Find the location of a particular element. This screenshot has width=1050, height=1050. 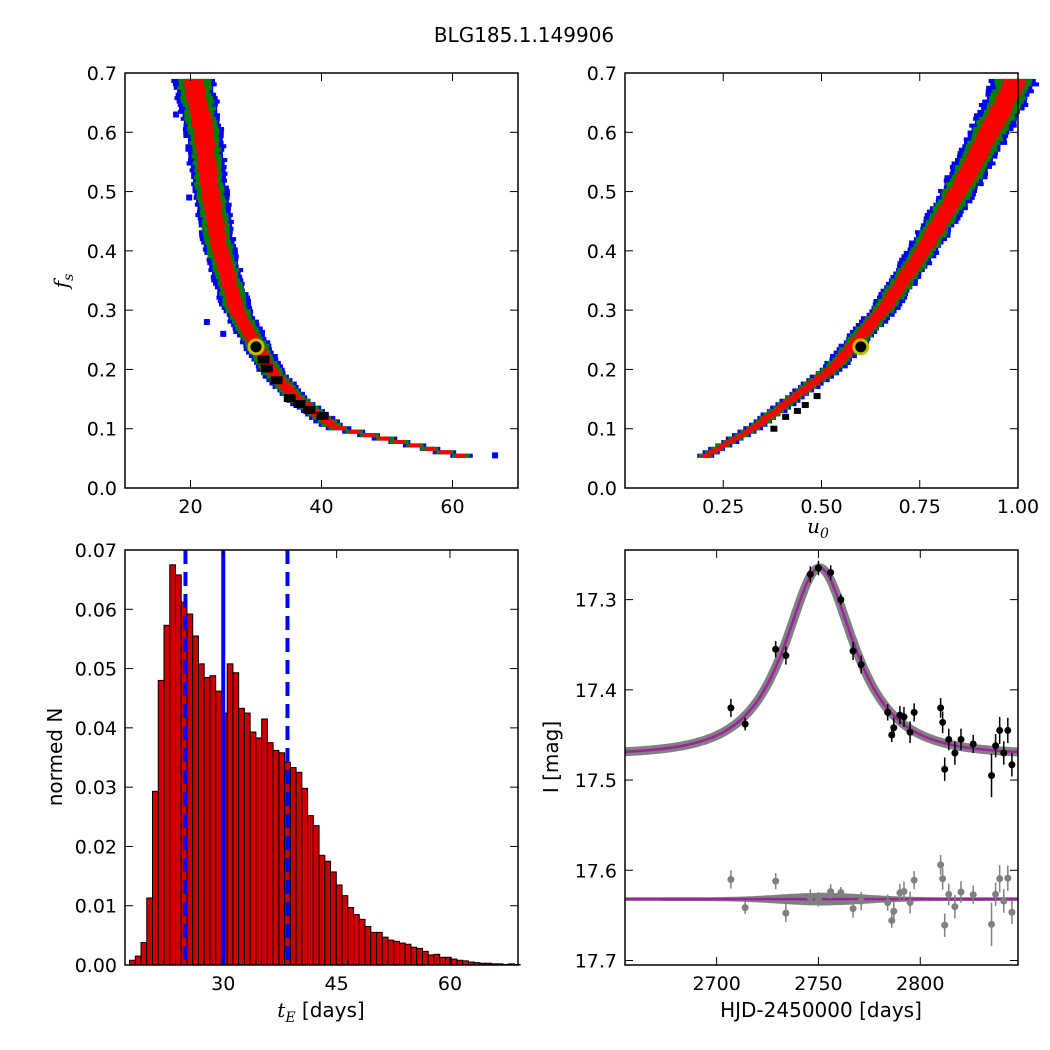

p1-ytick-label: 0.3 is located at coordinates (102, 311).